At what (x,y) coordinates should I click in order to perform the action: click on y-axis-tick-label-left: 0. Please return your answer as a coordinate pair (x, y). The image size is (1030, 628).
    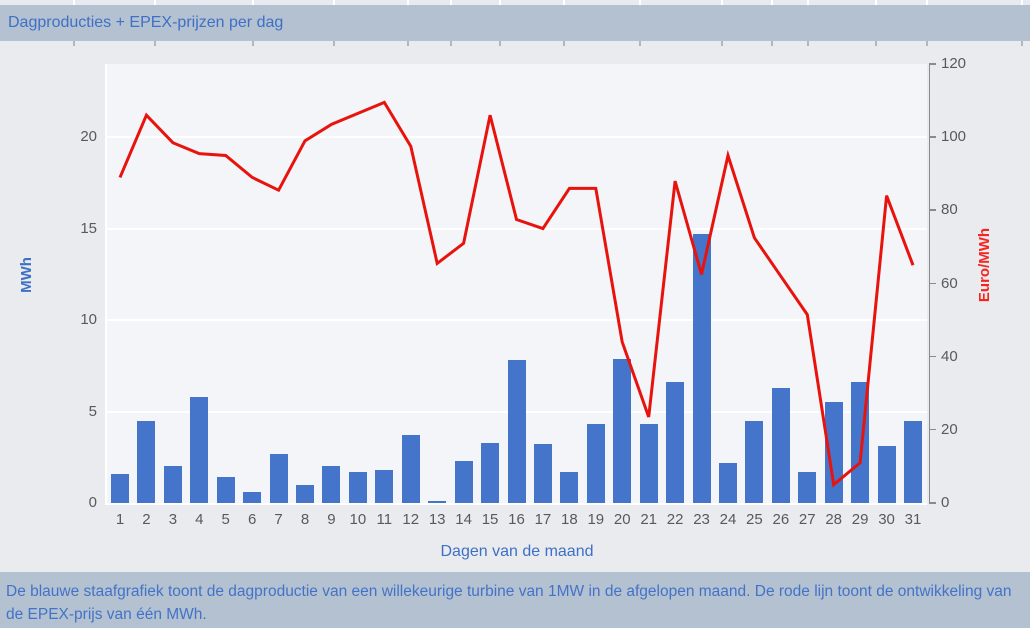
    Looking at the image, I should click on (92, 502).